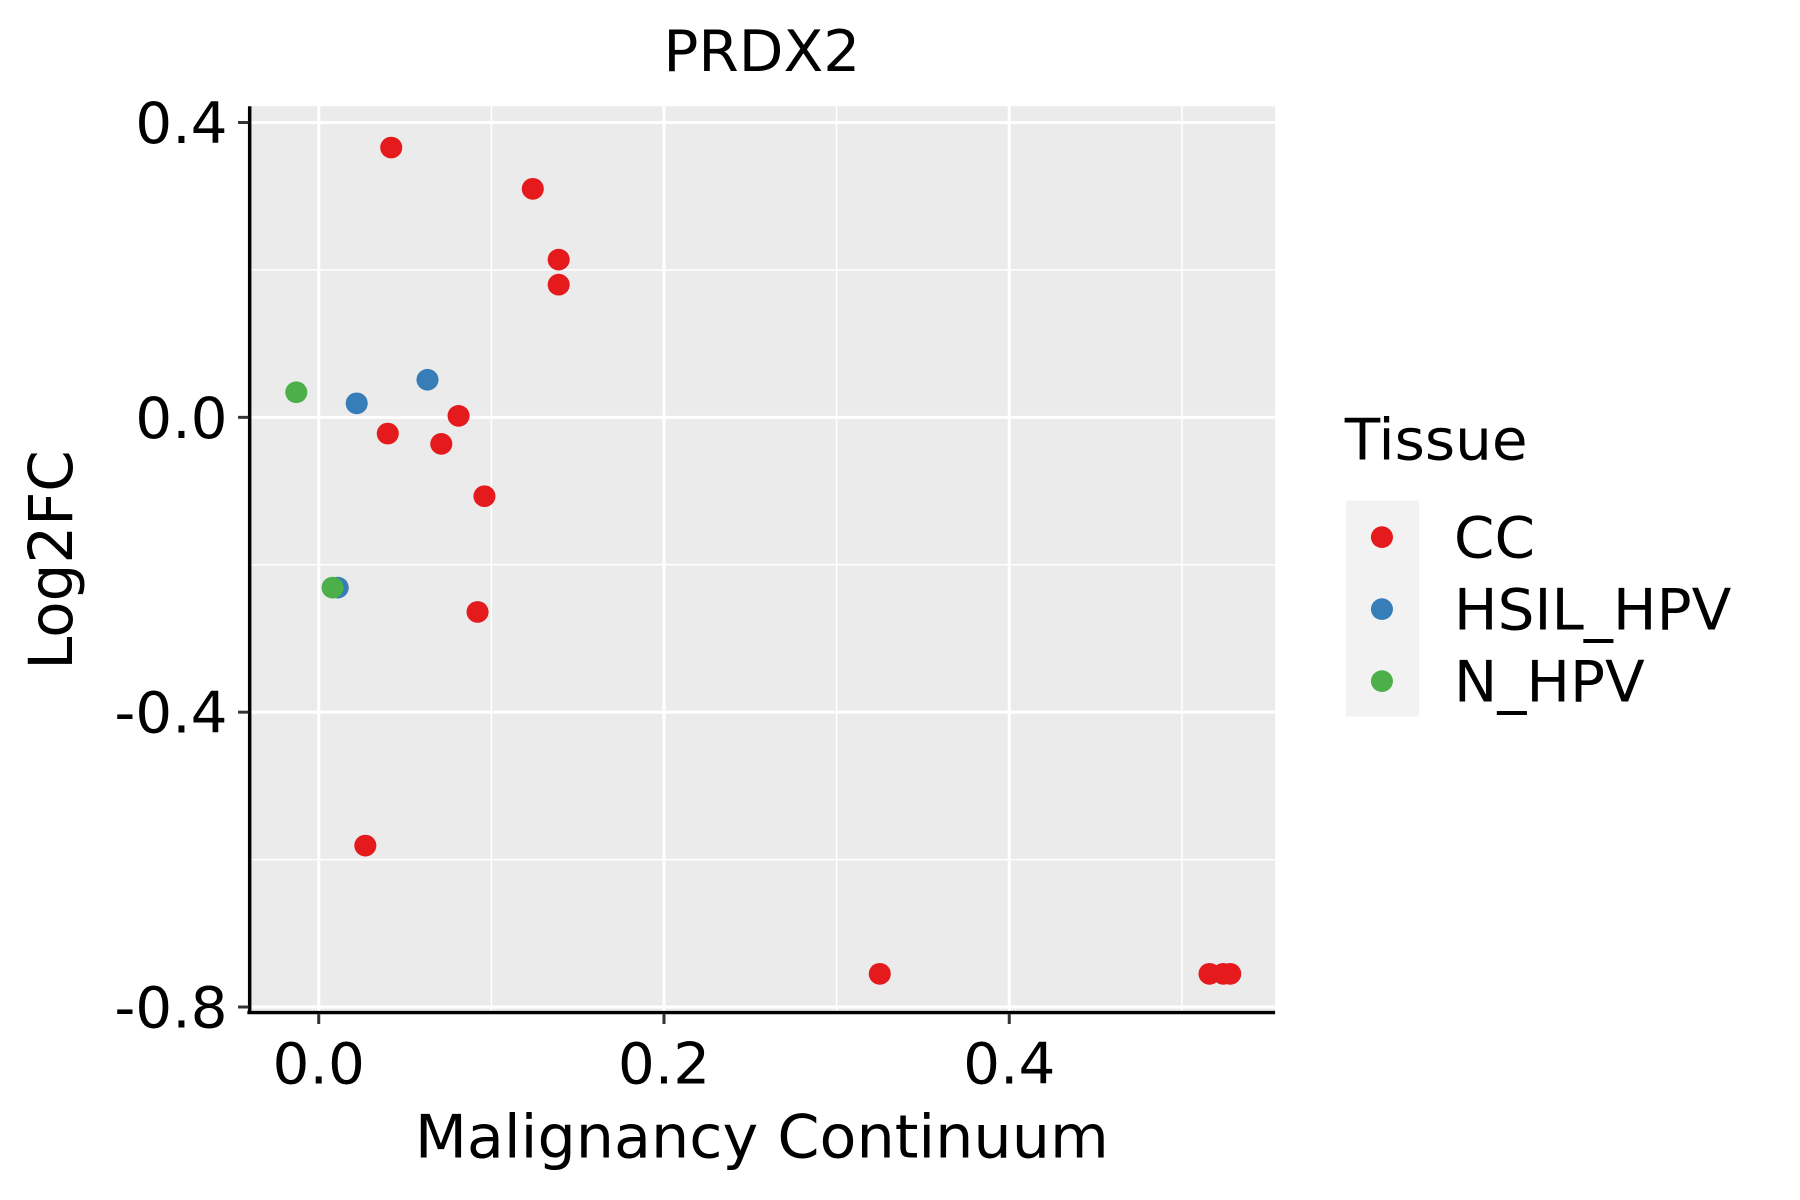 The image size is (1800, 1200). I want to click on y-tick-label: 0.4, so click(181, 123).